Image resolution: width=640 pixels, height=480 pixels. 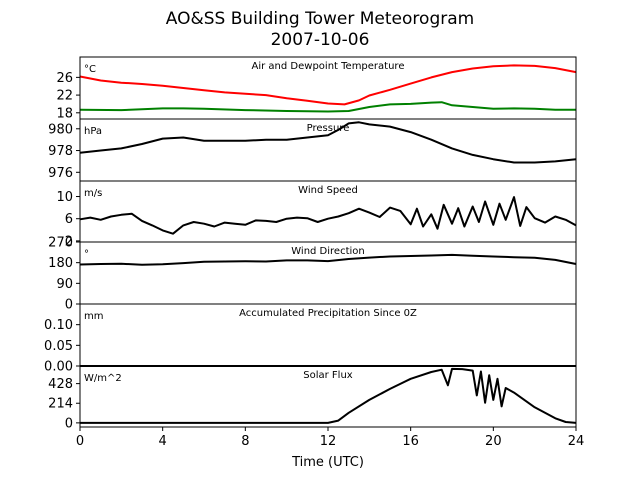 I want to click on panel-6: 0 214 428 W/m^2 Solar Flux, so click(x=312, y=398).